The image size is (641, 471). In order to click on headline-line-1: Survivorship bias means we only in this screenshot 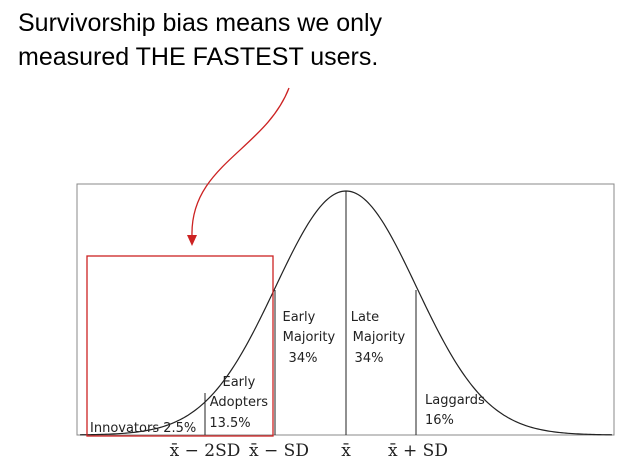, I will do `click(200, 23)`.